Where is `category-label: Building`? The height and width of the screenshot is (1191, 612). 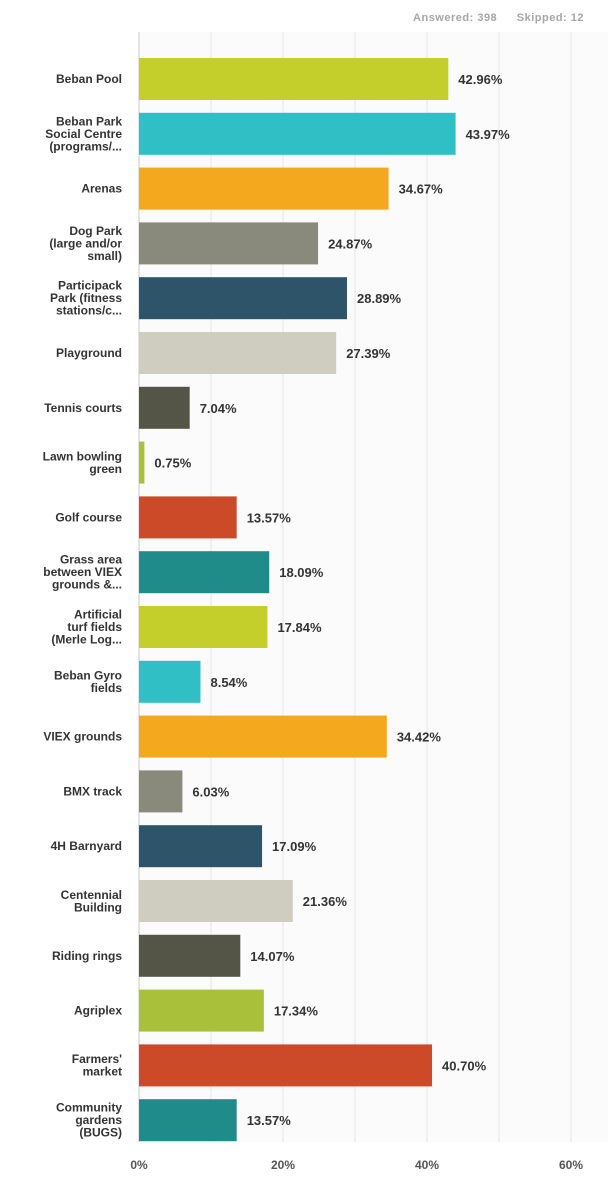
category-label: Building is located at coordinates (98, 907).